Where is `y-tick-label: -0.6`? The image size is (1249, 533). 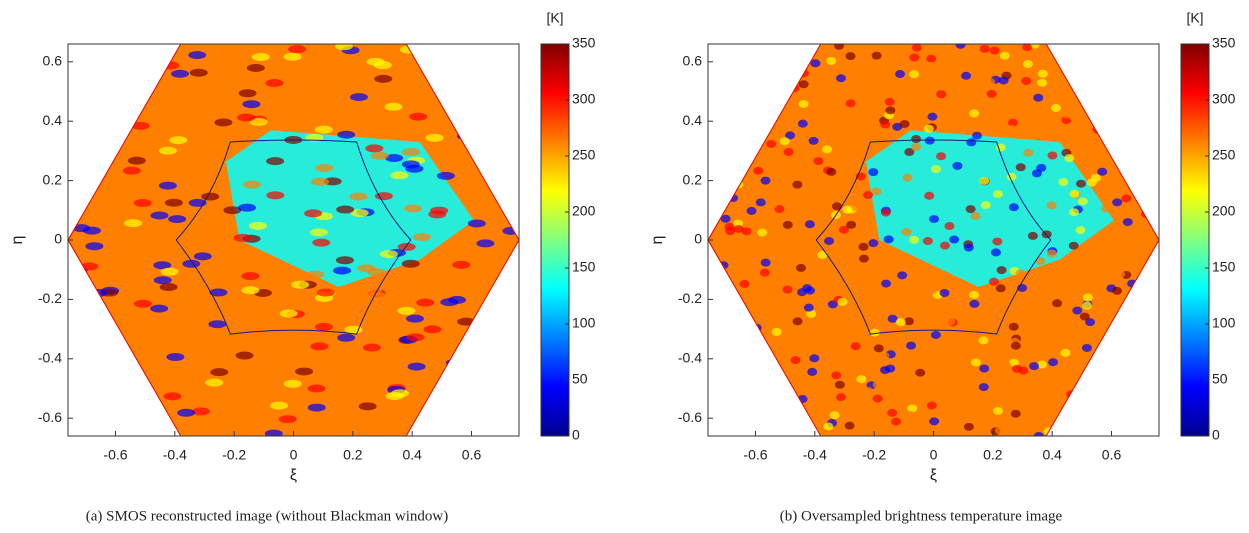
y-tick-label: -0.6 is located at coordinates (690, 417).